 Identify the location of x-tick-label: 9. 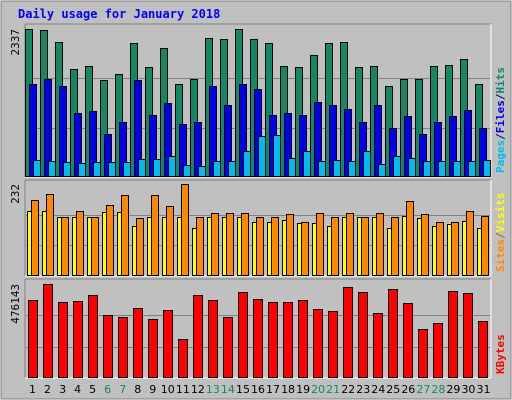
(152, 389).